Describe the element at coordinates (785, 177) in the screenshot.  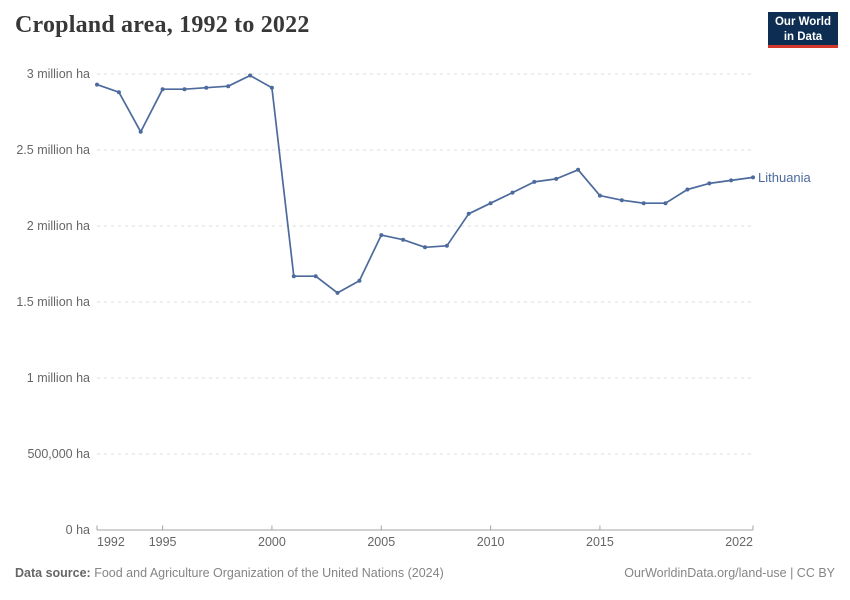
I see `series-label-lithuania: Lithuania` at that location.